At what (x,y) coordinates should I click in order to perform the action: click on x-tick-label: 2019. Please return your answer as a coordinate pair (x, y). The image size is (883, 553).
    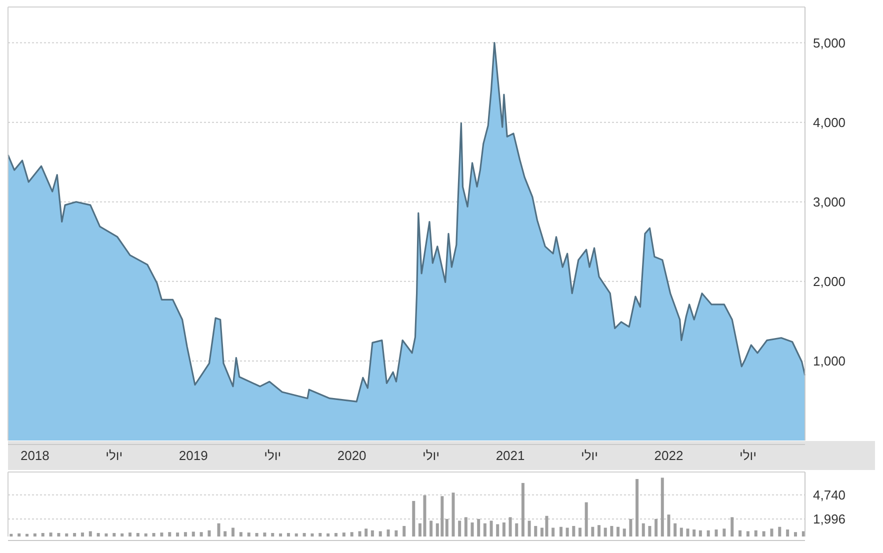
    Looking at the image, I should click on (193, 456).